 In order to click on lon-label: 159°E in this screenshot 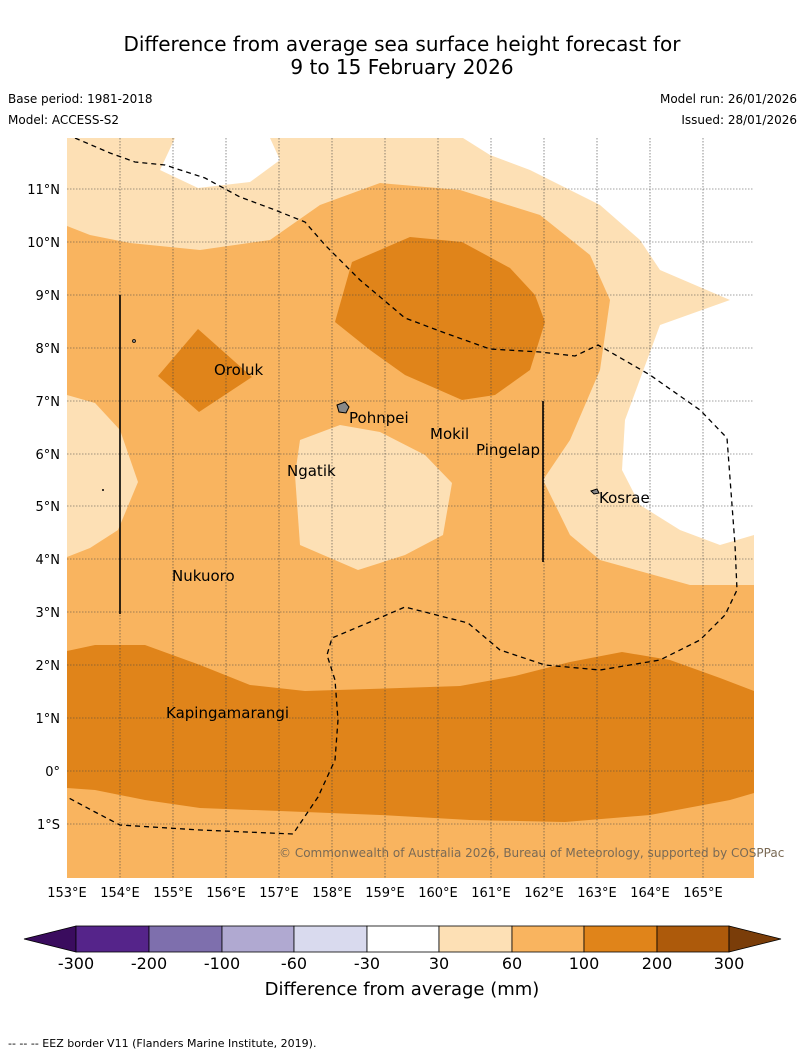, I will do `click(385, 893)`.